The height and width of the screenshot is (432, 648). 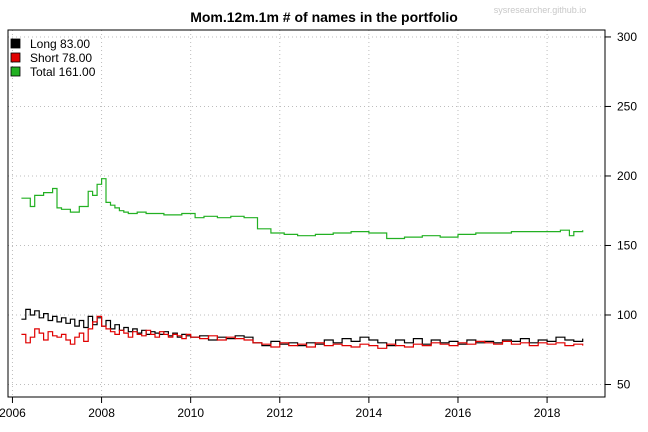 I want to click on series-line-total, so click(x=302, y=209).